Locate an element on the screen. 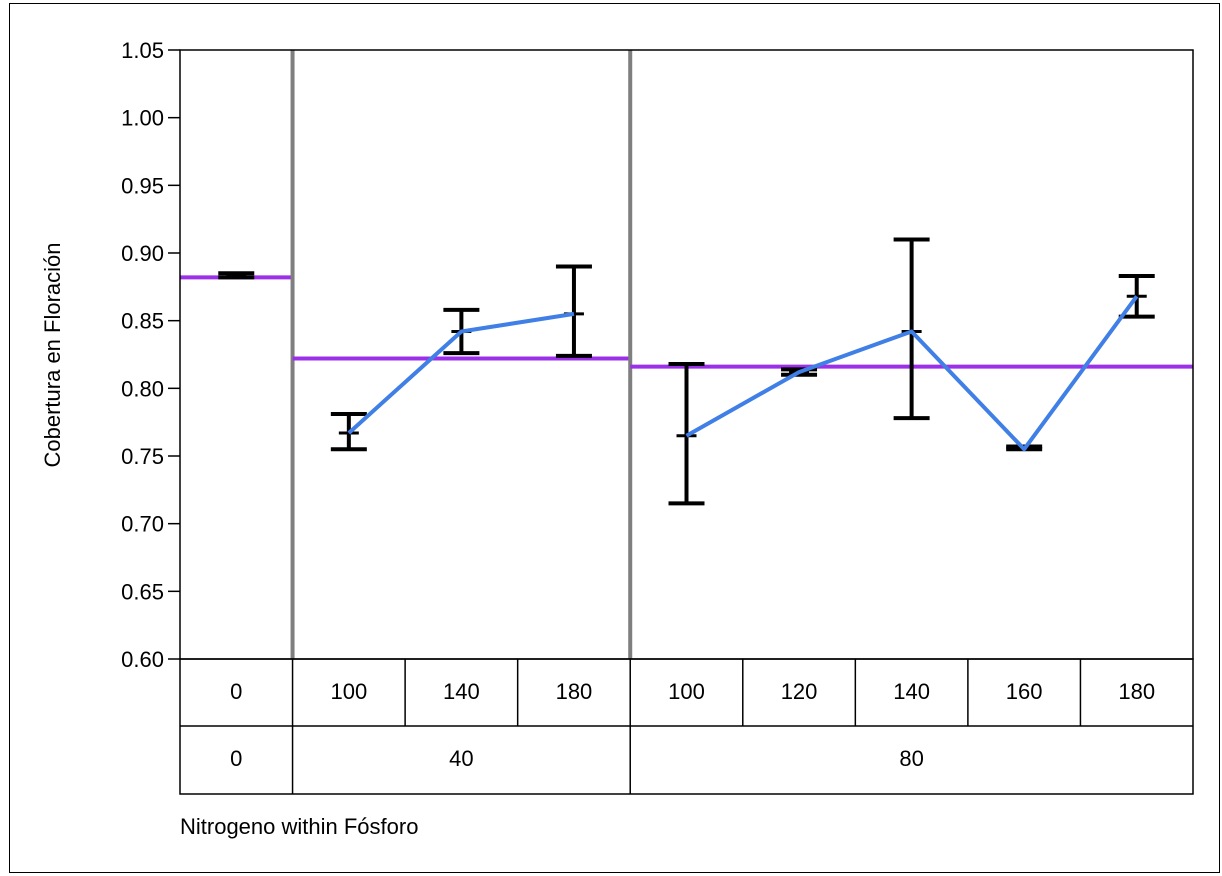 The image size is (1222, 876). y-tick-label: 1.00 is located at coordinates (142, 118).